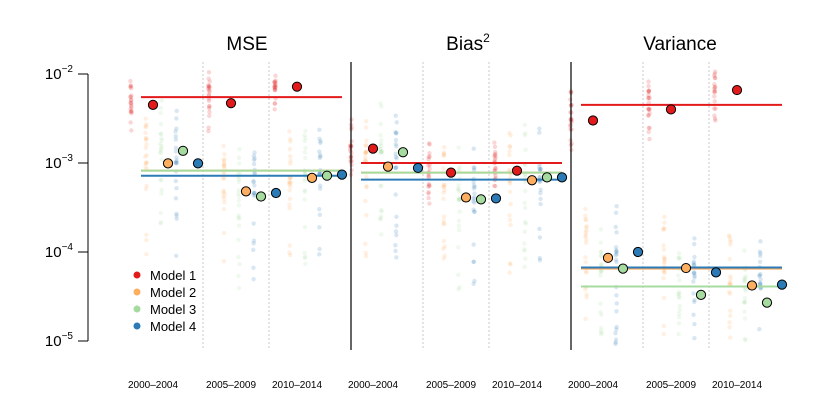  I want to click on legend-marker, so click(137, 326).